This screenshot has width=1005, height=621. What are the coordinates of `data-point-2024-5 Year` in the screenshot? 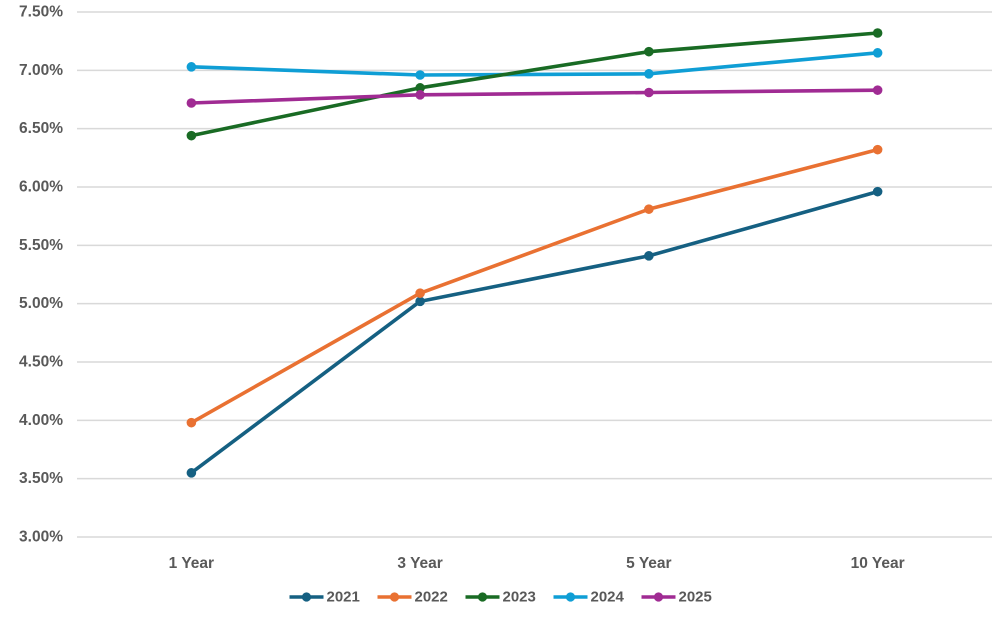 It's located at (649, 74).